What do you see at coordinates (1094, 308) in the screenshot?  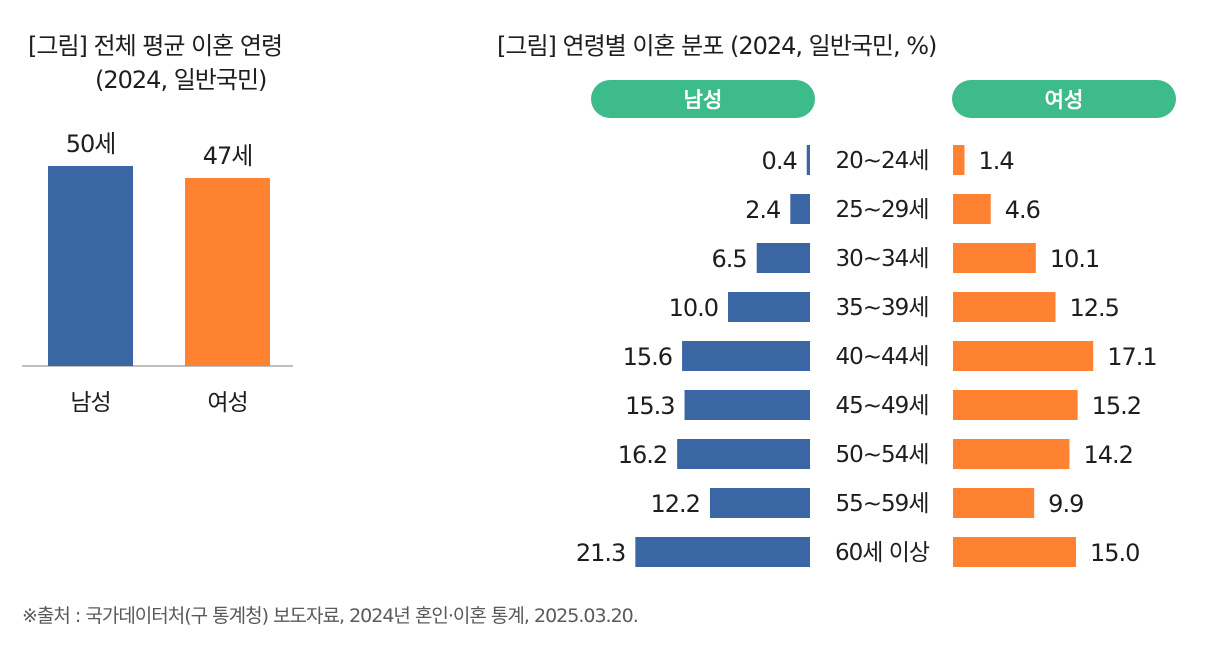 I see `female-value-label: 12.5` at bounding box center [1094, 308].